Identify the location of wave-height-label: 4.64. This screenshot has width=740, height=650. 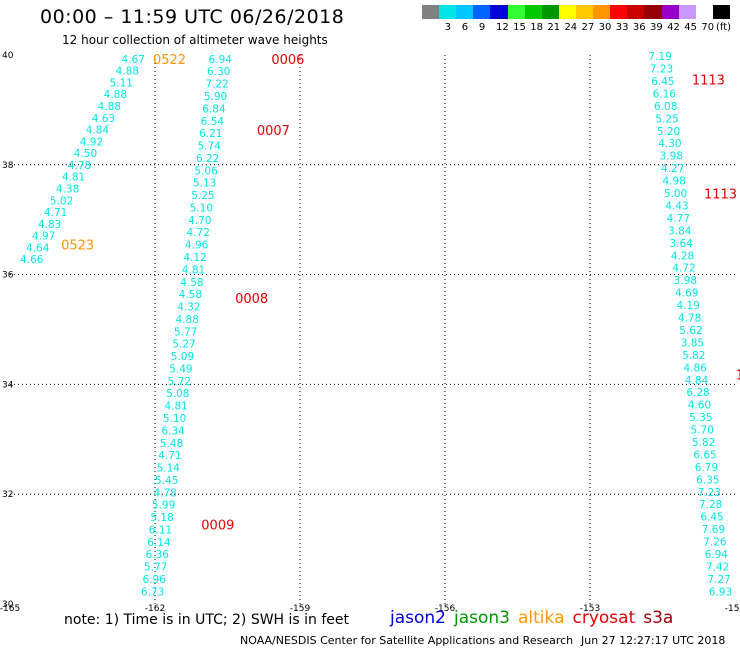
(38, 248).